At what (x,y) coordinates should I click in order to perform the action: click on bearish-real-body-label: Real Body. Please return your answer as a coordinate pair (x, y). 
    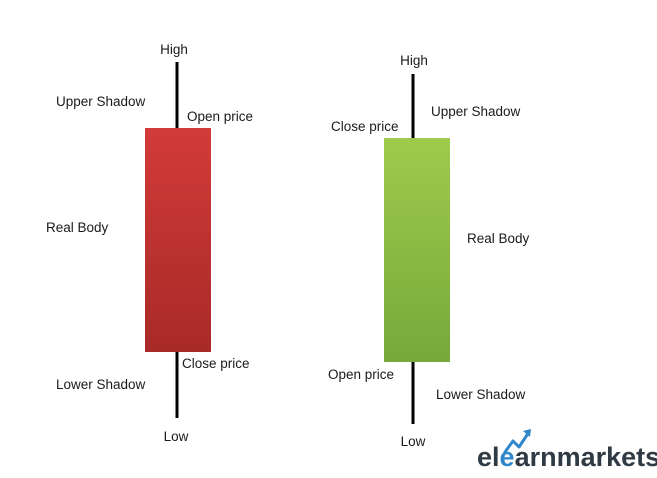
    Looking at the image, I should click on (77, 227).